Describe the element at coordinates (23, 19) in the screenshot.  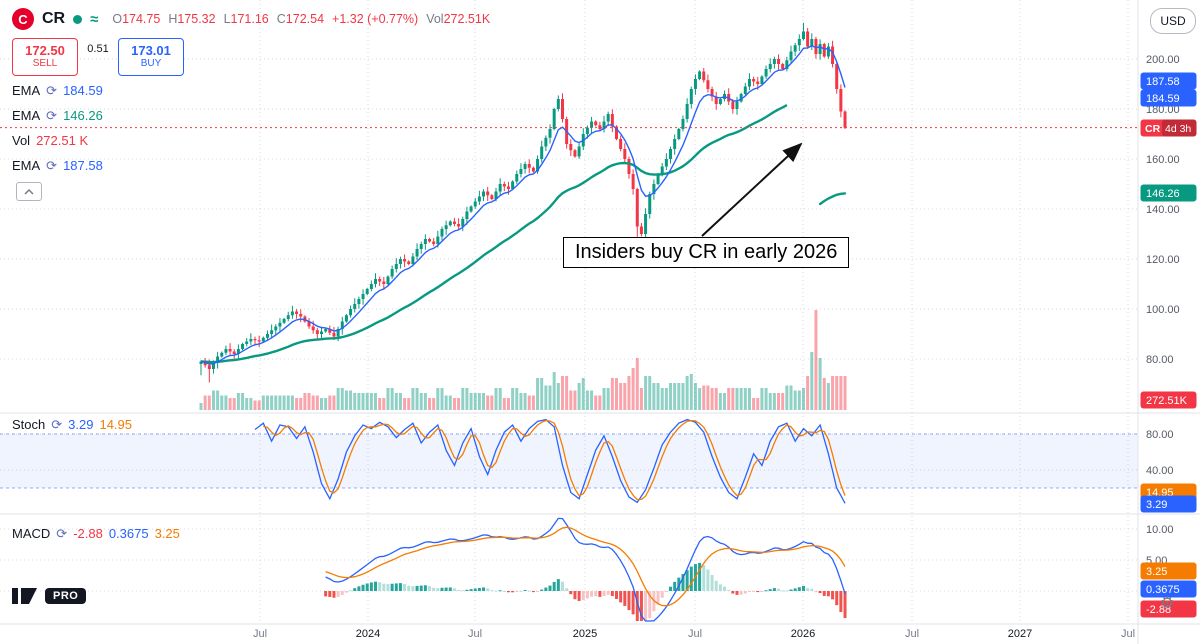
I see `symbol-logo-icon: C` at that location.